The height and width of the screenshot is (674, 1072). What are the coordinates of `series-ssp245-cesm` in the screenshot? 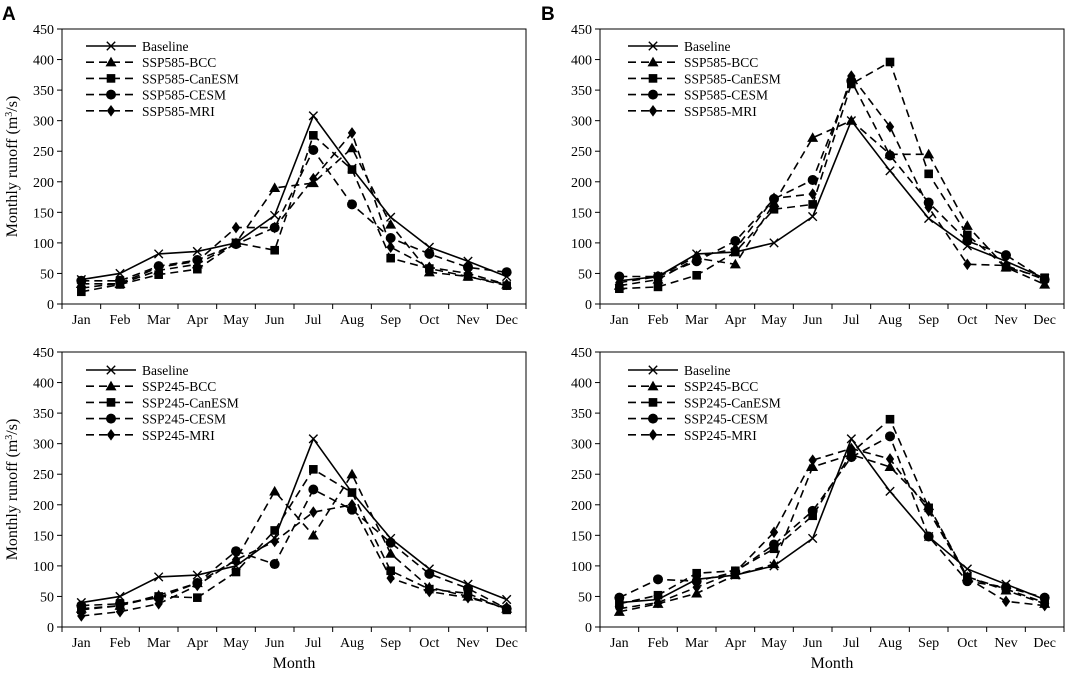 It's located at (294, 549).